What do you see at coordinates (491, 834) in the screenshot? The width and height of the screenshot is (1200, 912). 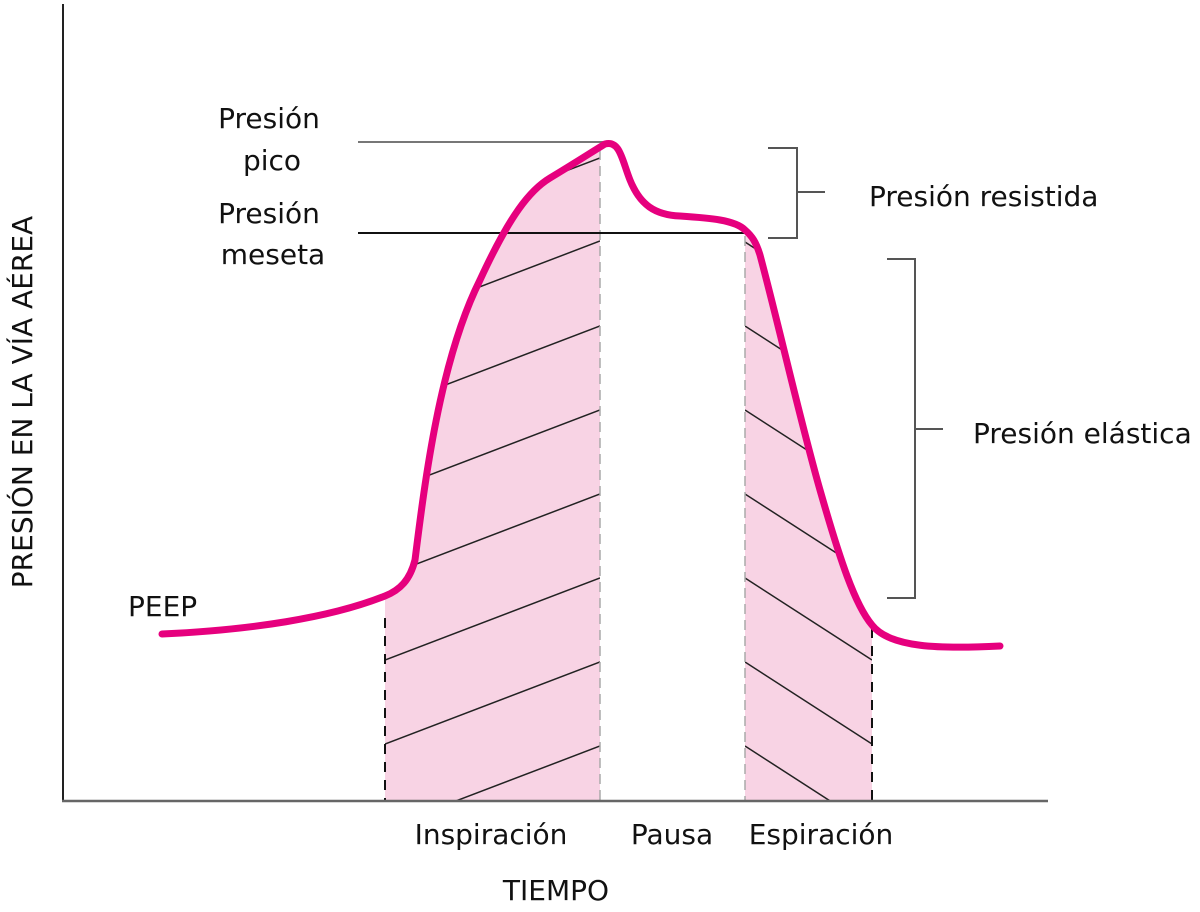 I see `phase-inspiration-label: Inspiración` at bounding box center [491, 834].